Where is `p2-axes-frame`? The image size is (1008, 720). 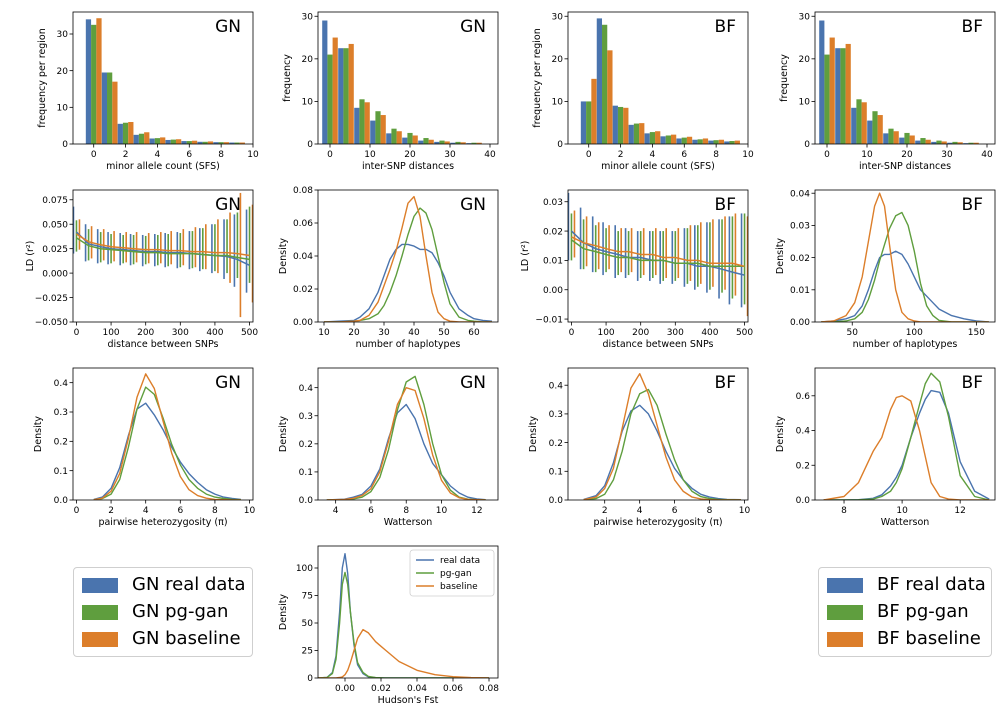
p2-axes-frame is located at coordinates (408, 78).